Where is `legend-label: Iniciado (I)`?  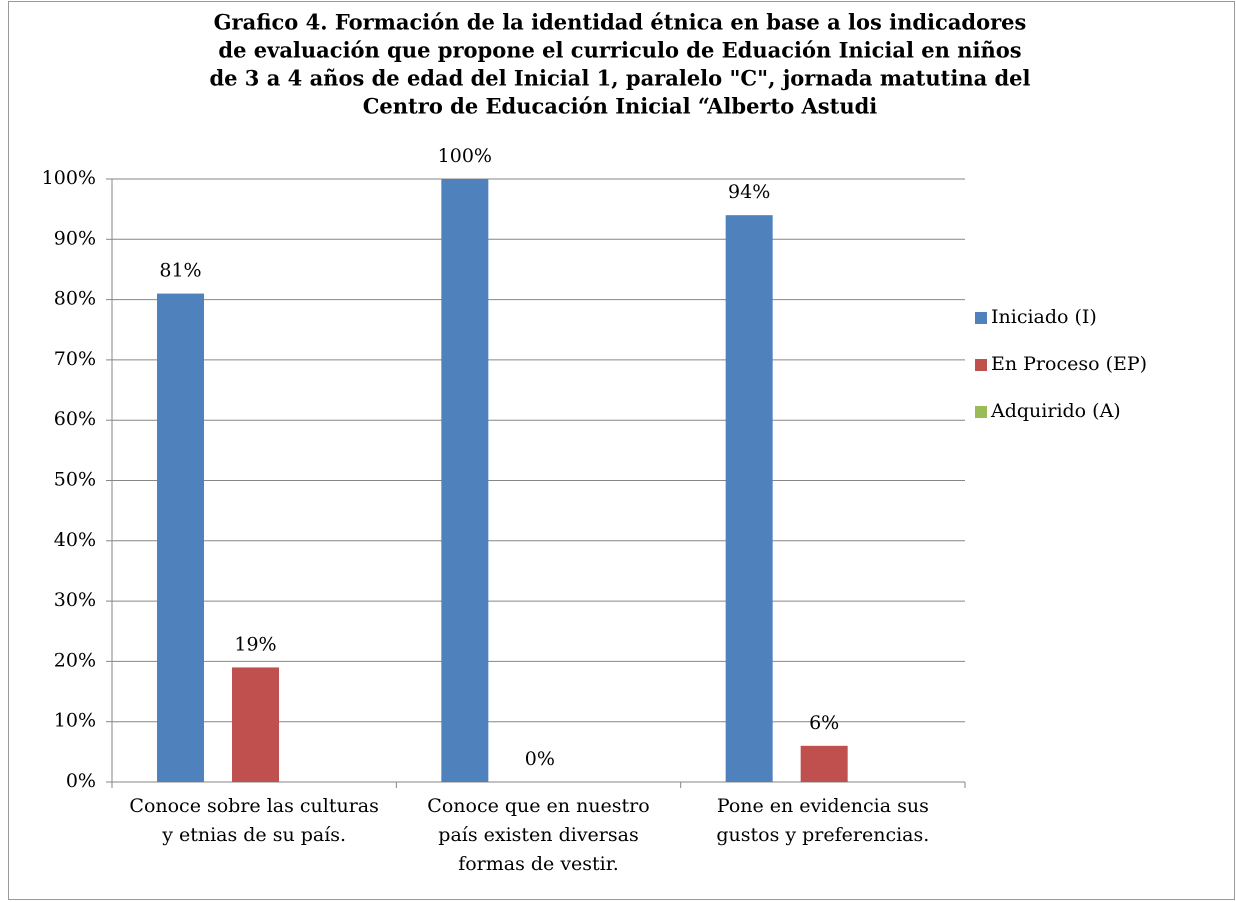 legend-label: Iniciado (I) is located at coordinates (1044, 317).